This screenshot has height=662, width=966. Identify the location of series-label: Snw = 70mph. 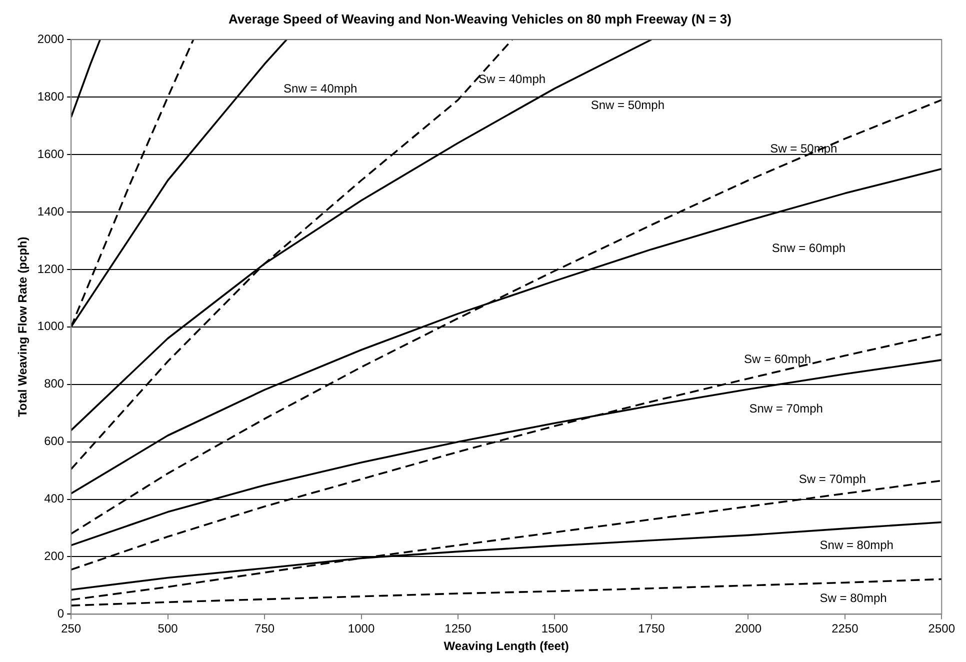
(786, 408).